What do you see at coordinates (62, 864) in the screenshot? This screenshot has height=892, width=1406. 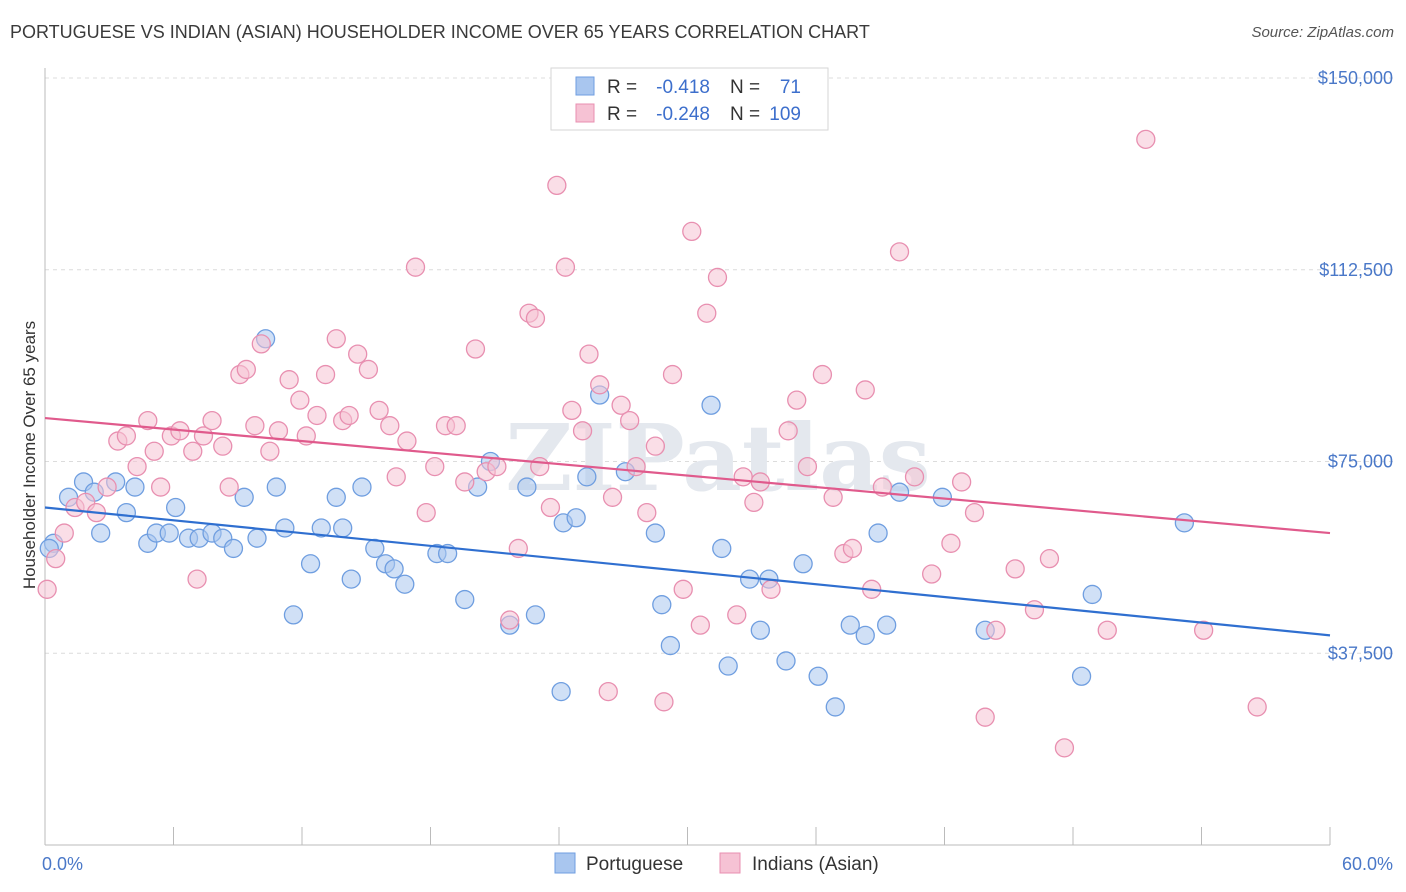 I see `x-tick-label-min: 0.0%` at bounding box center [62, 864].